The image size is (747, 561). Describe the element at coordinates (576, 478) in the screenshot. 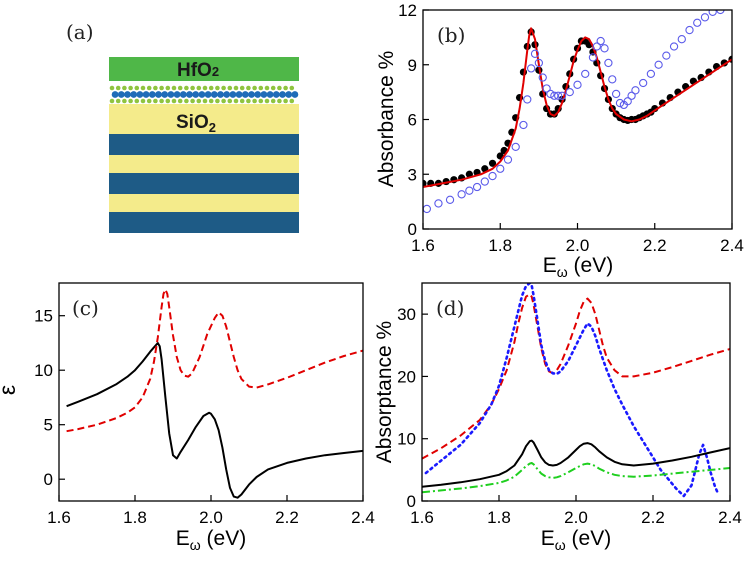

I see `panel-d-series-dash-dot-line` at that location.